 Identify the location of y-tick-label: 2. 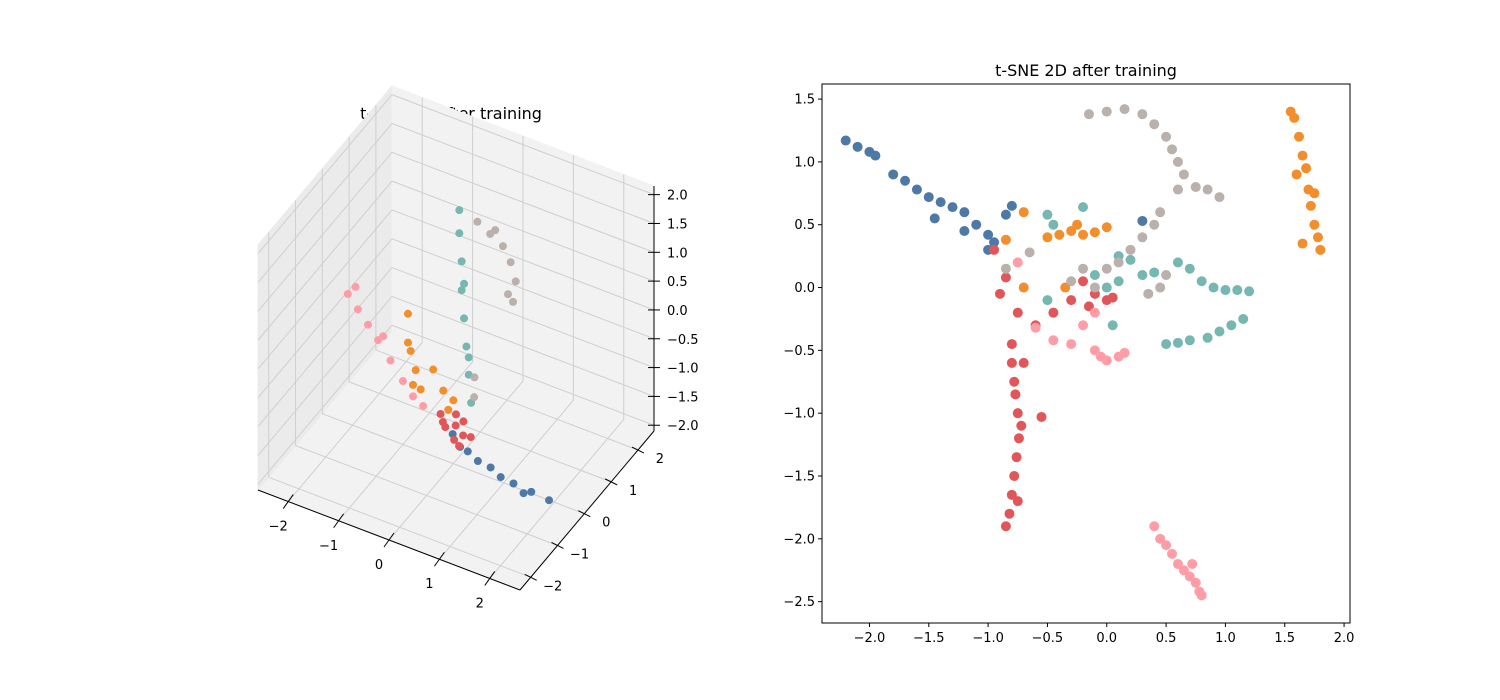
(660, 459).